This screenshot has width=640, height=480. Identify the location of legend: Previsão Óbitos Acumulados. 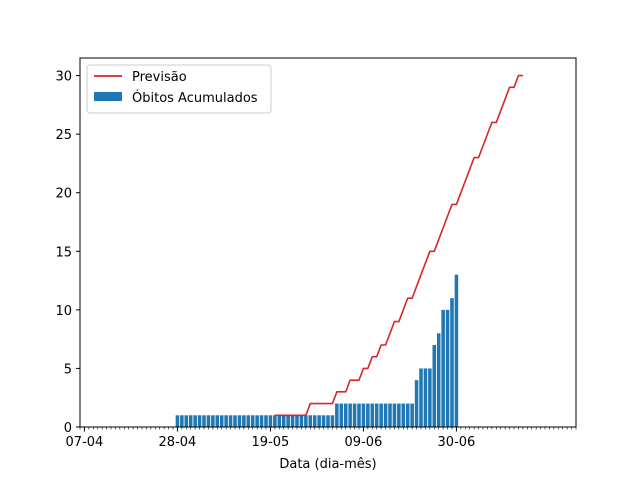
(179, 89).